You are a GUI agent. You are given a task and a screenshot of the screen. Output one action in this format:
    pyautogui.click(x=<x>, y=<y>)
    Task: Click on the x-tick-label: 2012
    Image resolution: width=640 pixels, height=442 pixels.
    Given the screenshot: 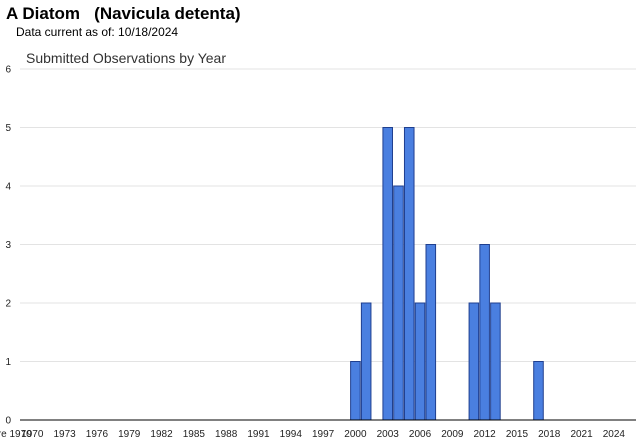 What is the action you would take?
    pyautogui.click(x=485, y=434)
    